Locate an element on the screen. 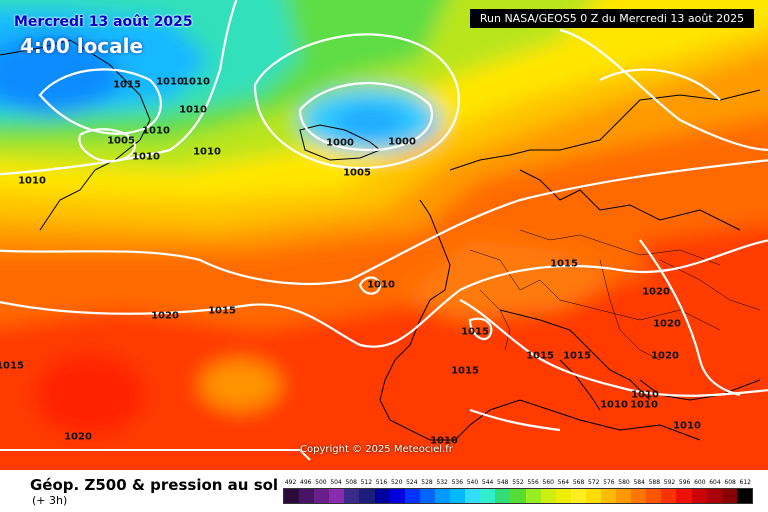 This screenshot has height=512, width=768. legend-tick-label: 592 is located at coordinates (669, 482).